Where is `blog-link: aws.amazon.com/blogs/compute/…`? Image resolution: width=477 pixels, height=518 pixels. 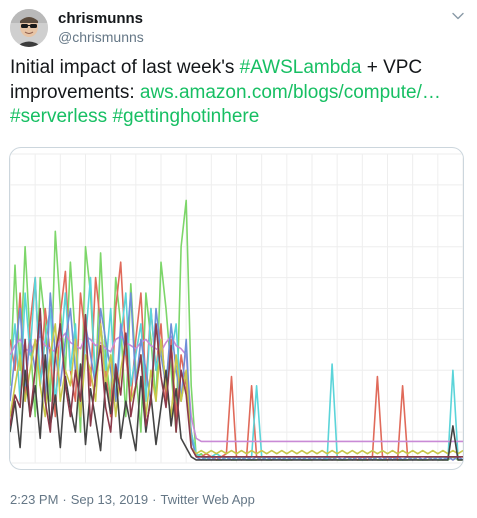 blog-link: aws.amazon.com/blogs/compute/… is located at coordinates (290, 92).